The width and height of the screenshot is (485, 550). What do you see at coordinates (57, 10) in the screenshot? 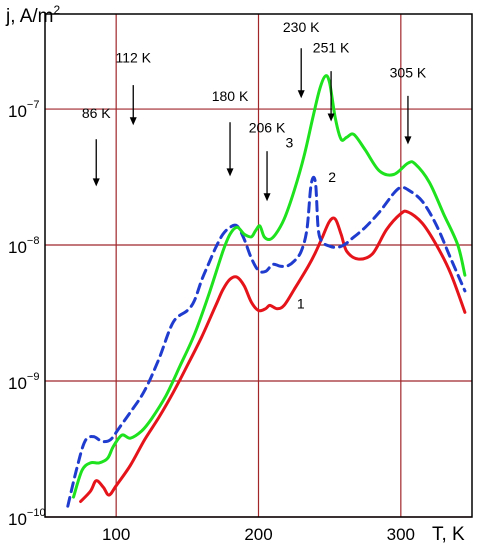
I see `y-axis-label-exponent: 2` at bounding box center [57, 10].